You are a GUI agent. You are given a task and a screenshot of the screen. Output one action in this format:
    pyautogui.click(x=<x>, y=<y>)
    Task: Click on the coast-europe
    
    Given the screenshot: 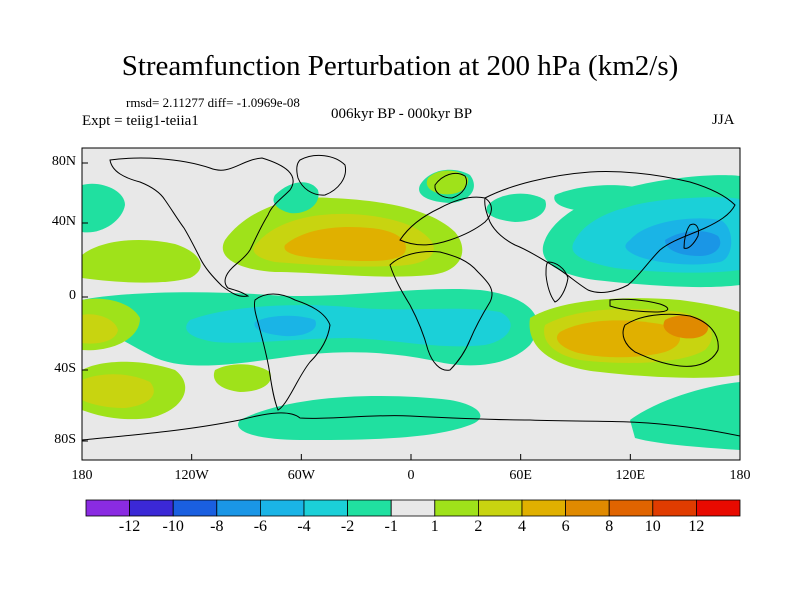 What is the action you would take?
    pyautogui.click(x=445, y=221)
    